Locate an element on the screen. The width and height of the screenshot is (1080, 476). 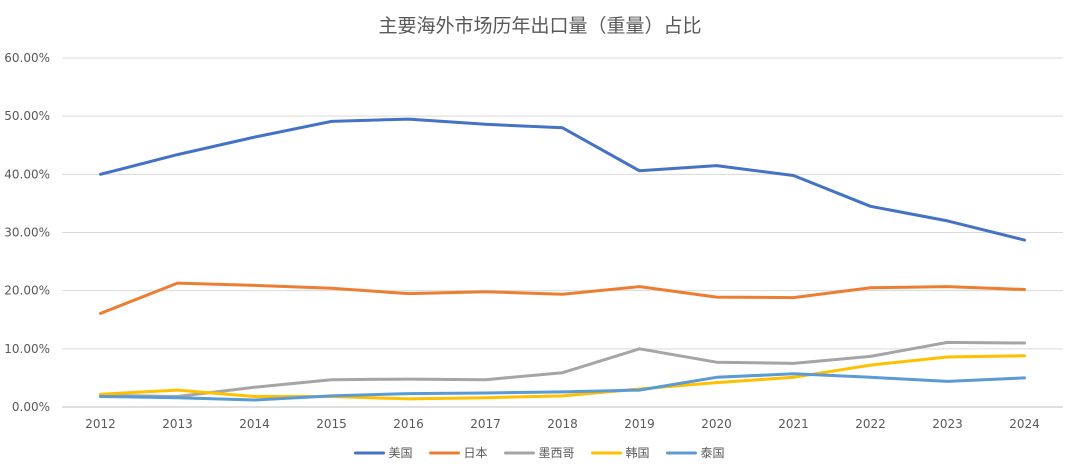
x-tick-label: 2022 is located at coordinates (870, 424).